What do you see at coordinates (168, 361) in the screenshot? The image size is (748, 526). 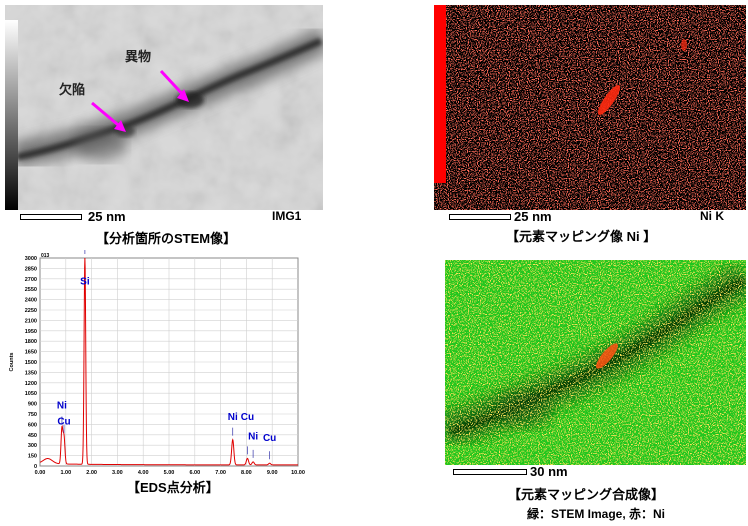 I see `spectrum-line` at bounding box center [168, 361].